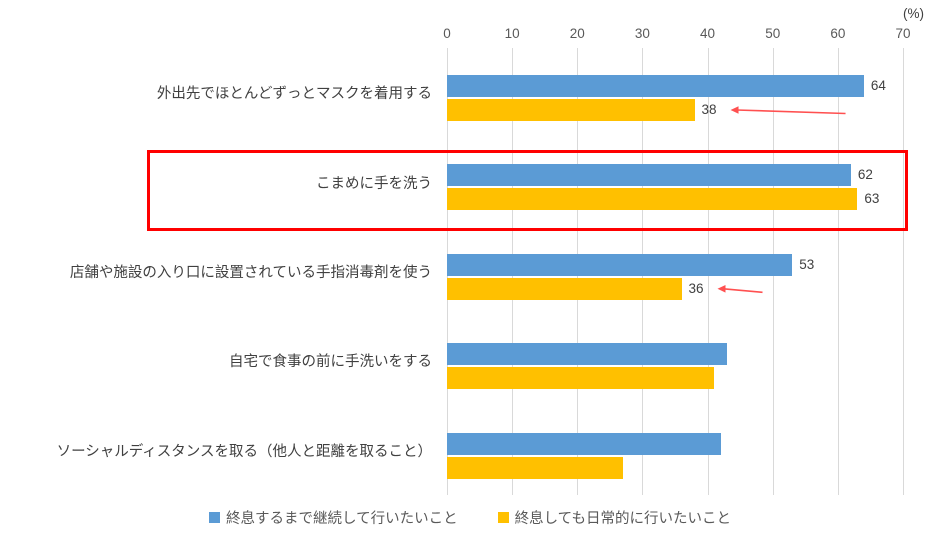  I want to click on legend-label: 終息するまで継続して行いたいこと, so click(342, 519).